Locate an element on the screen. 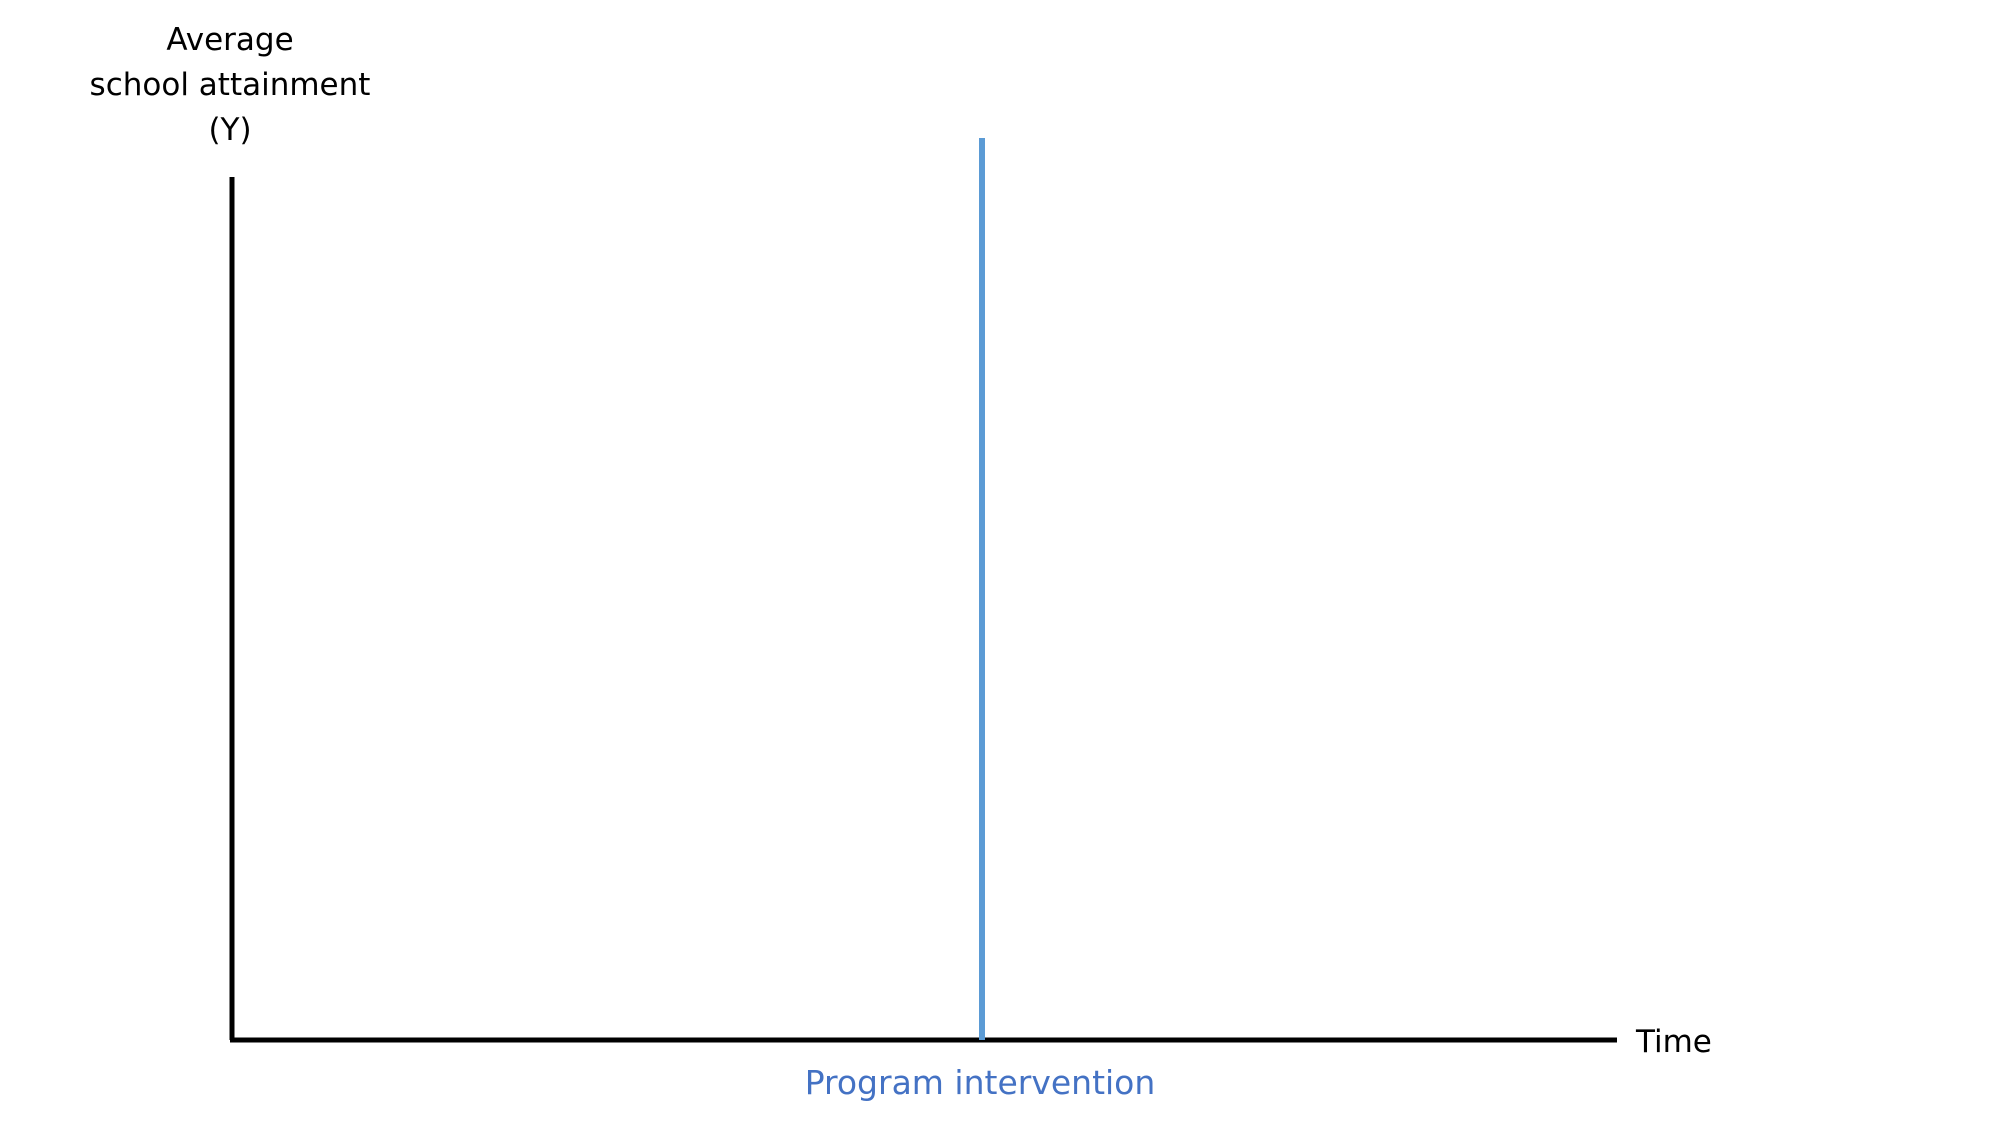 Image resolution: width=2000 pixels, height=1129 pixels. y-axis-label: Average school attainment (Y) is located at coordinates (230, 85).